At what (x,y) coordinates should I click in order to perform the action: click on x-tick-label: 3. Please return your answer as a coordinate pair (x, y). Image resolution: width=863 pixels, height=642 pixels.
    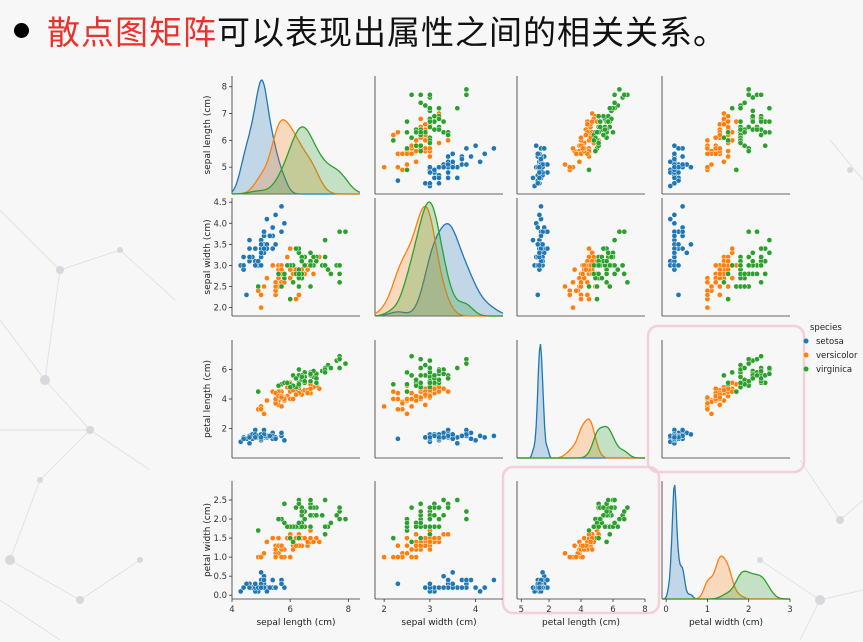
    Looking at the image, I should click on (789, 610).